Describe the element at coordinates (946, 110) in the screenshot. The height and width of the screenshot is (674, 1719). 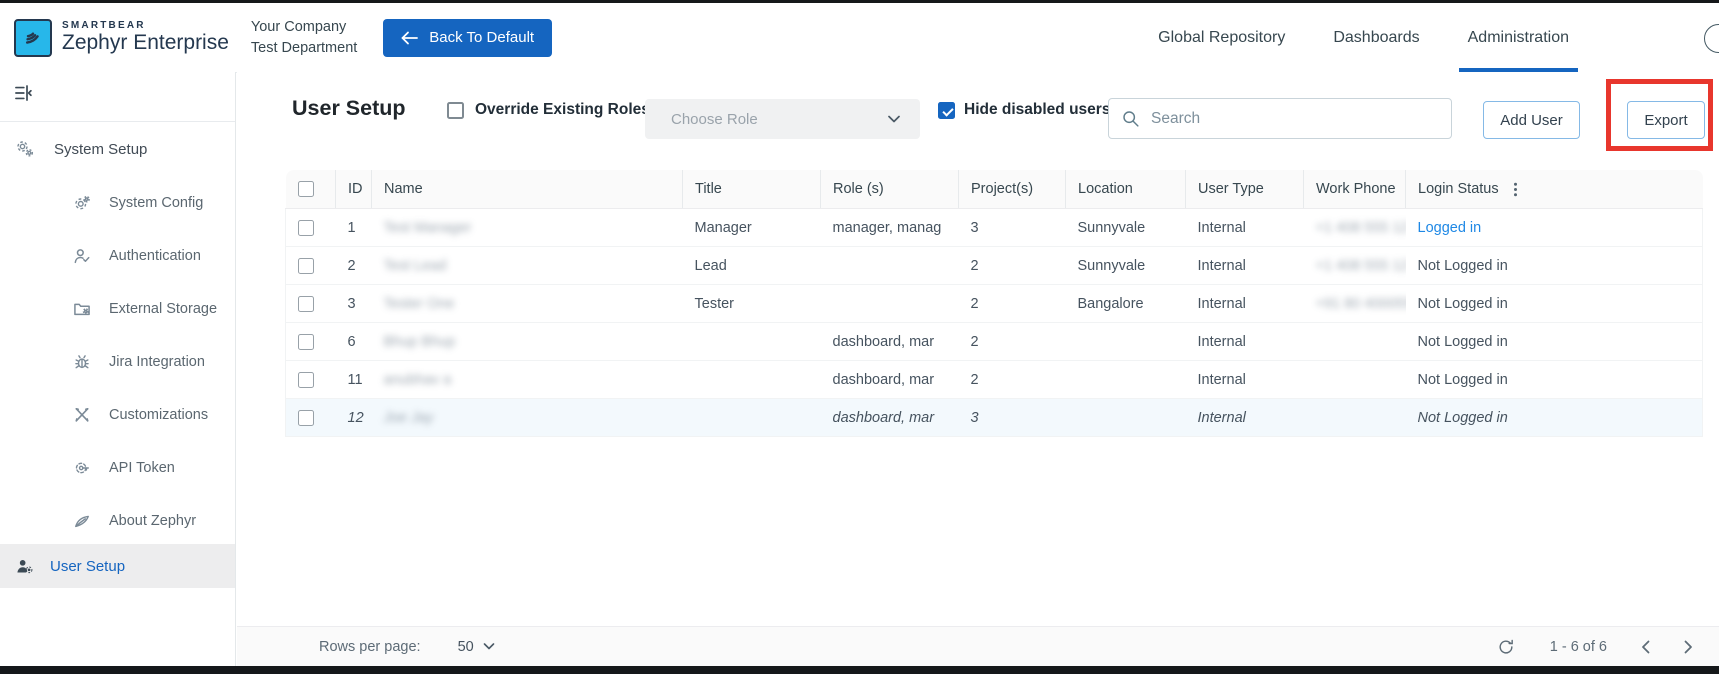
I see `hide-disabled-users-checkbox` at that location.